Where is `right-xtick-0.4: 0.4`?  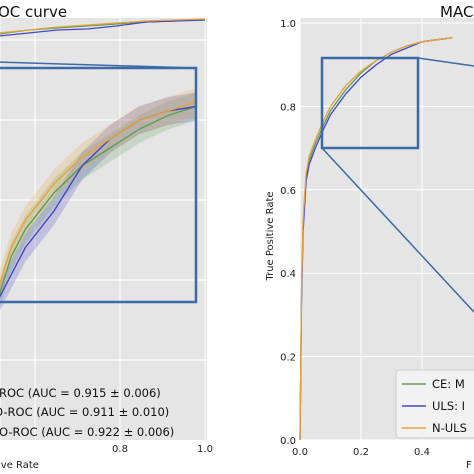
right-xtick-0.4: 0.4 is located at coordinates (422, 452).